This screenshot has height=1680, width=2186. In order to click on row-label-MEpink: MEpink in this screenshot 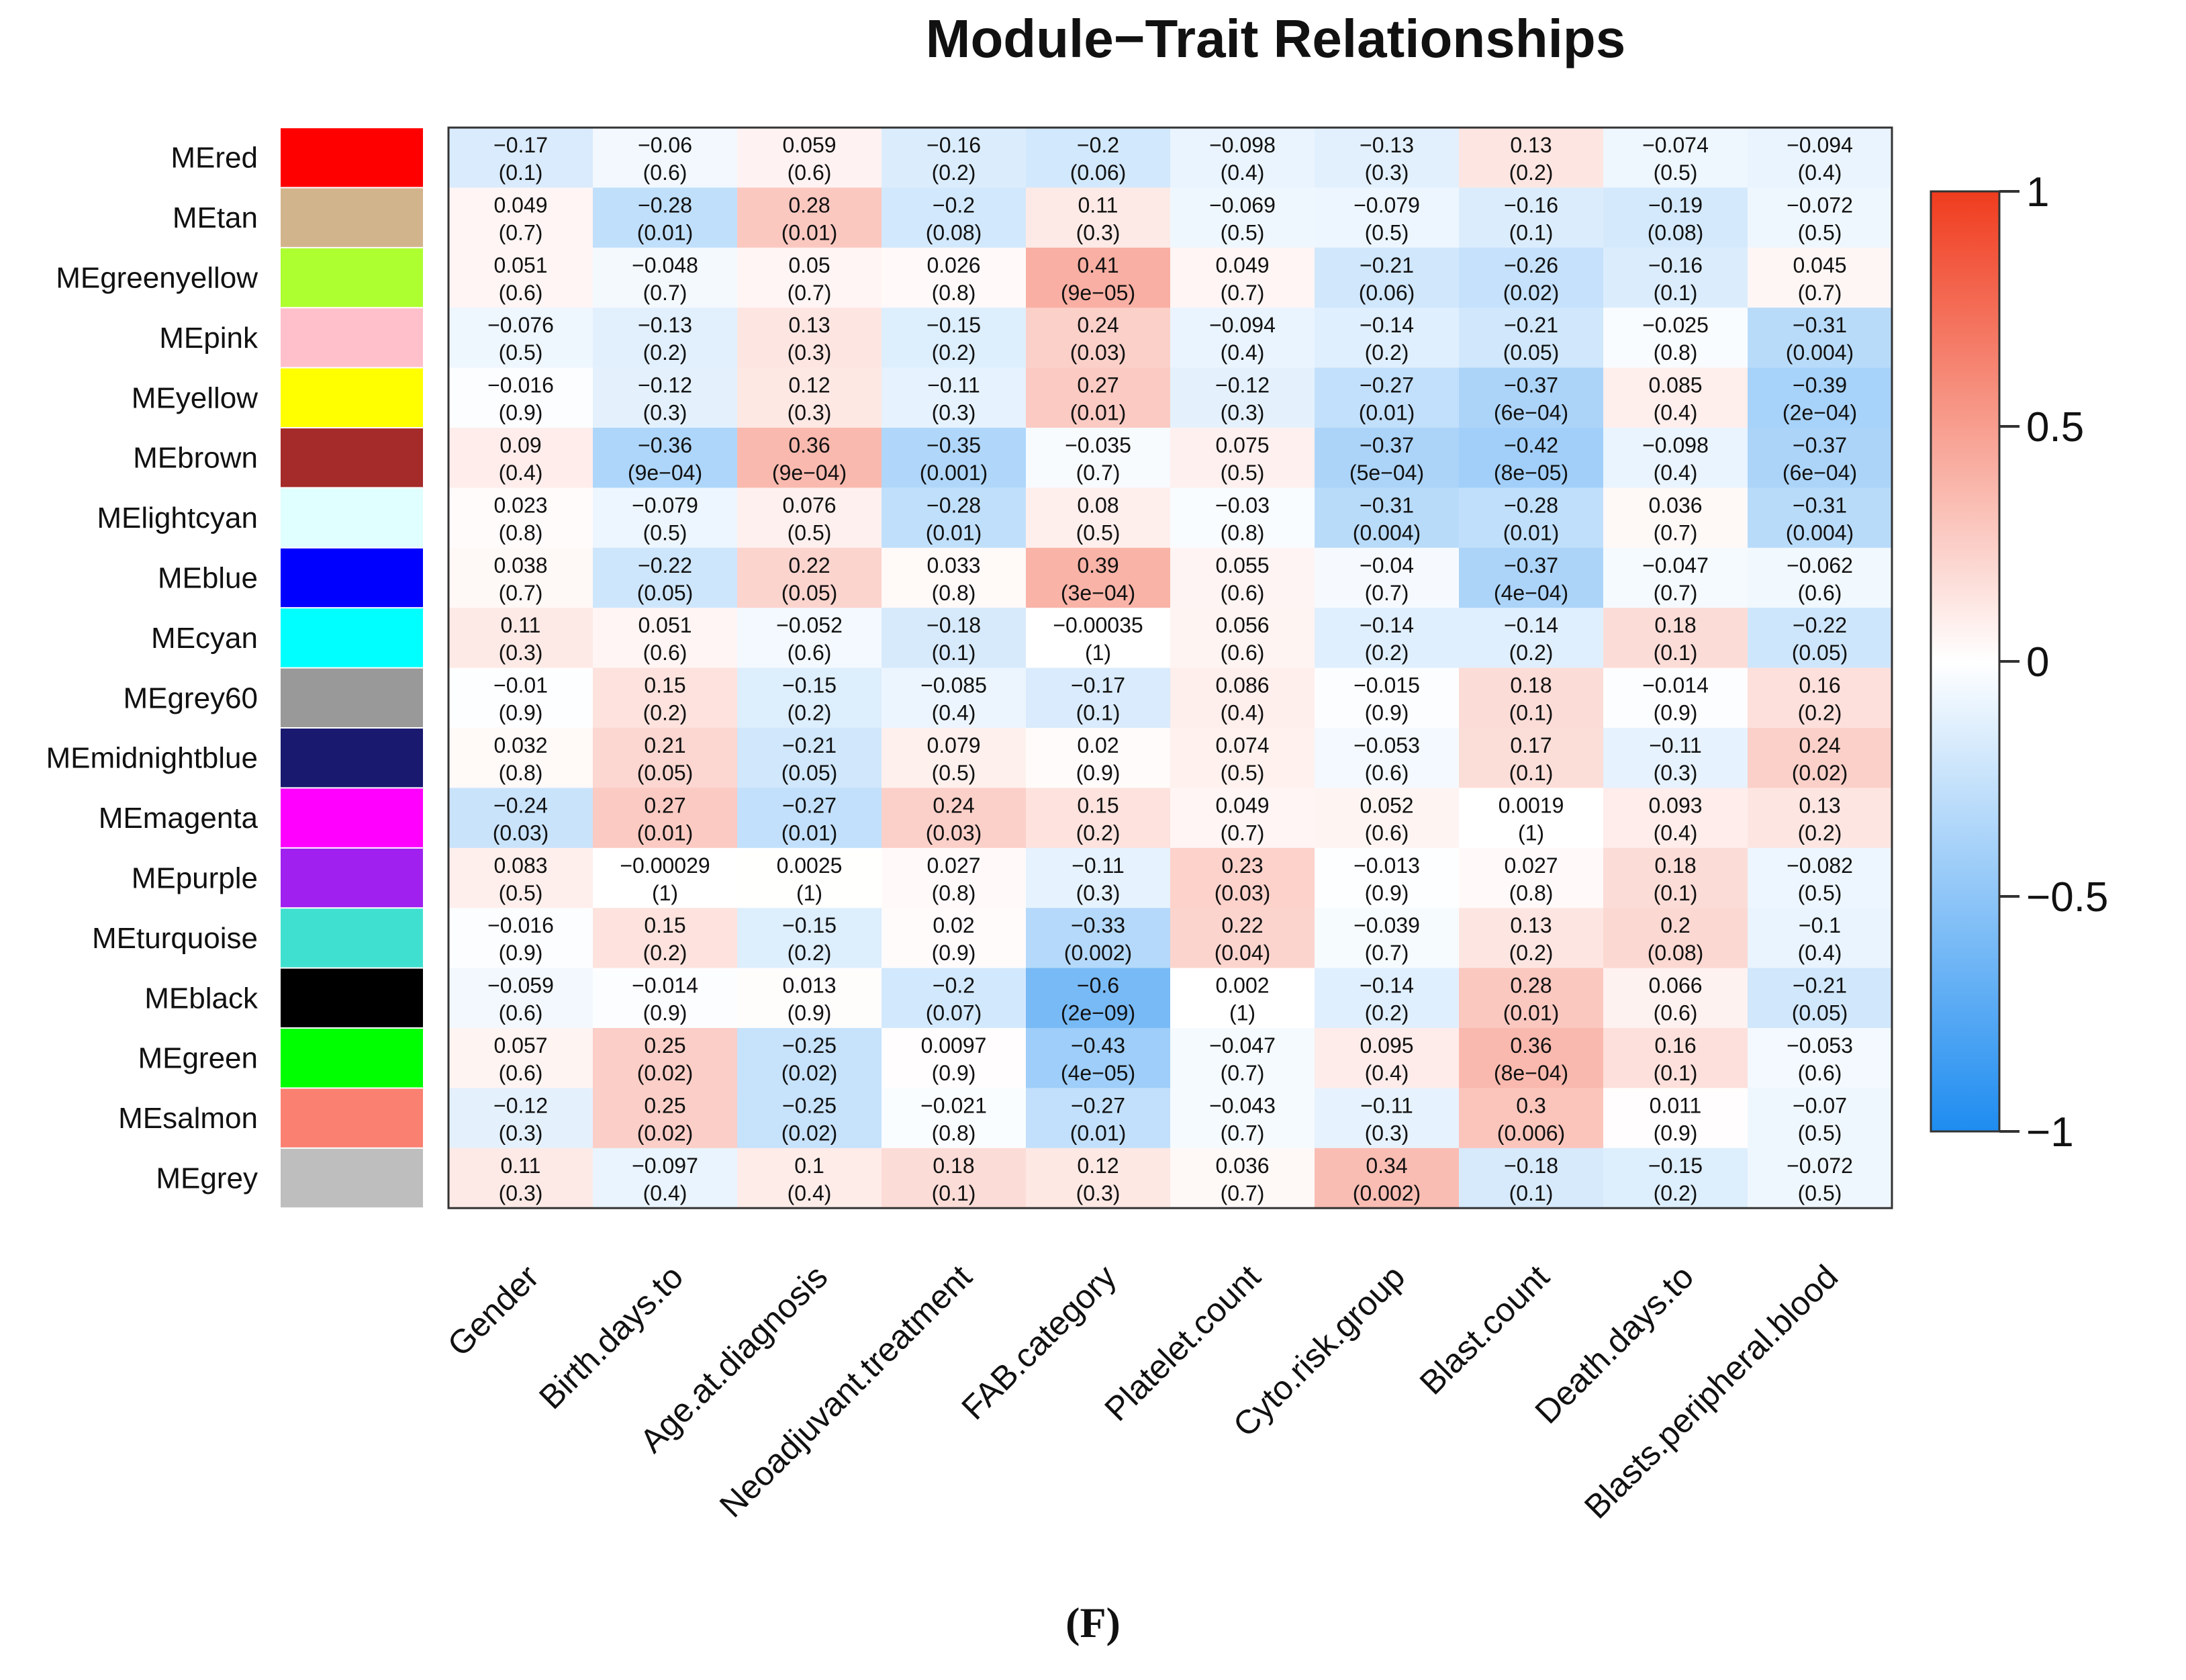, I will do `click(208, 339)`.